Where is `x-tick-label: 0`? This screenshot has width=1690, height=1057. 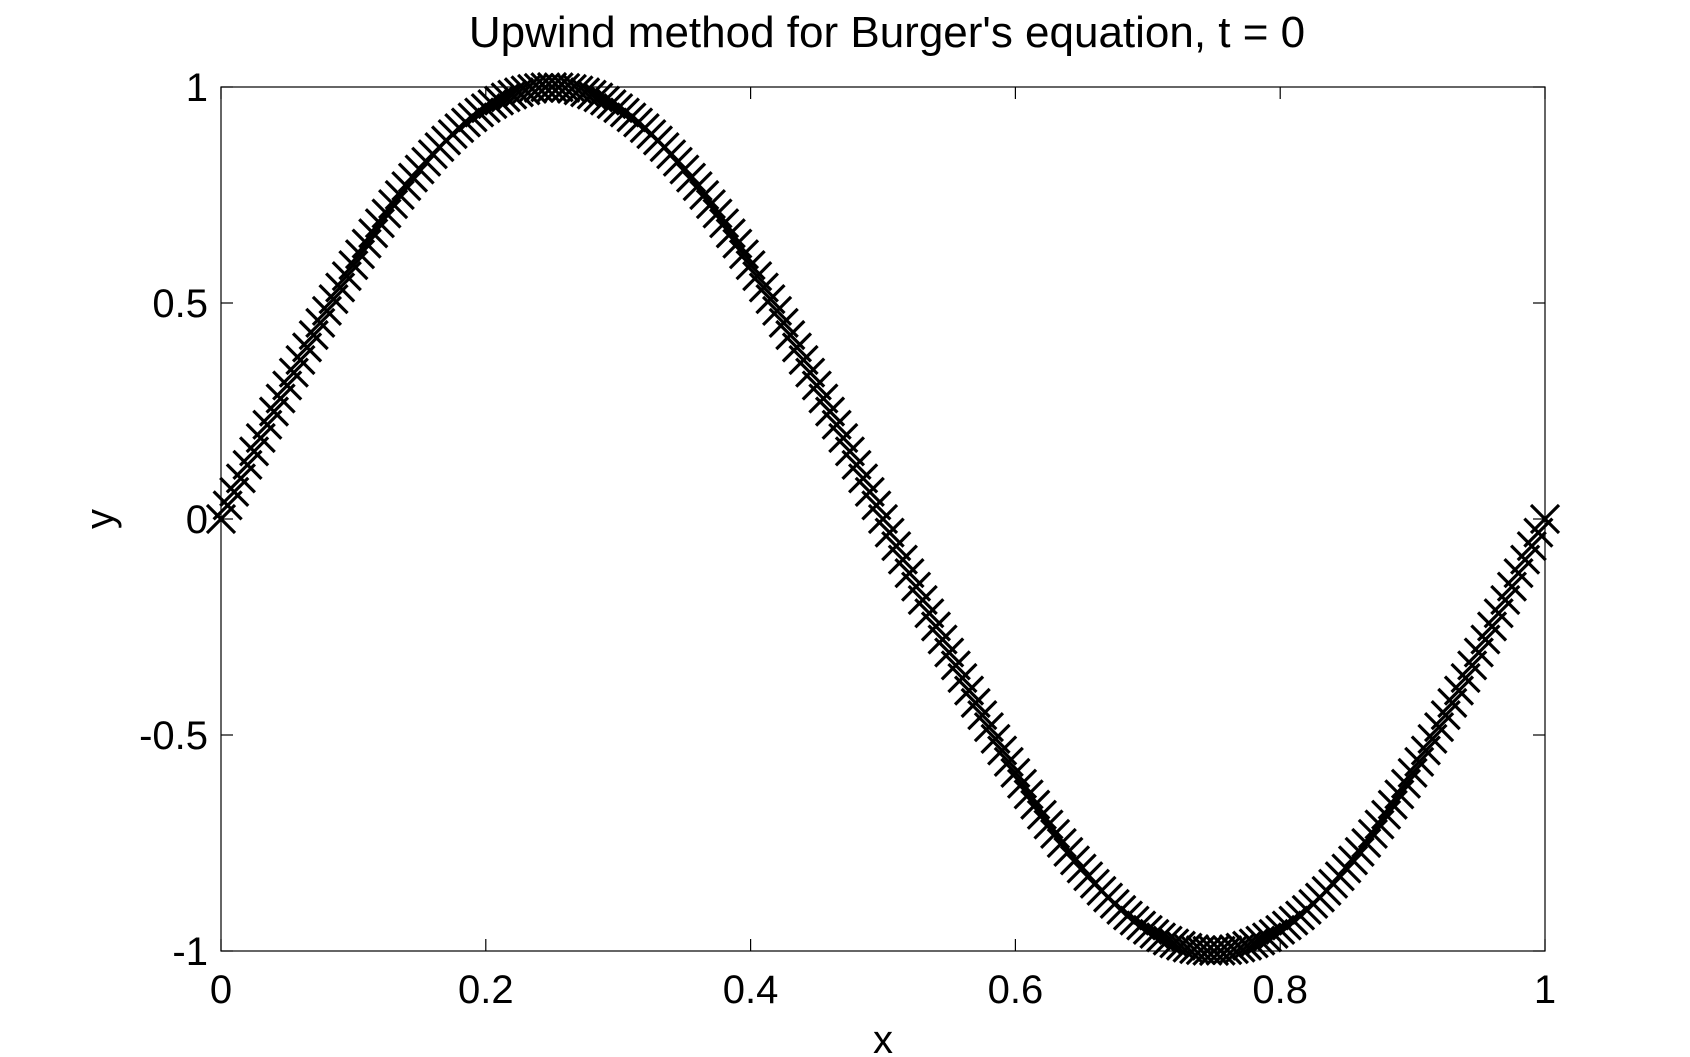
x-tick-label: 0 is located at coordinates (221, 990).